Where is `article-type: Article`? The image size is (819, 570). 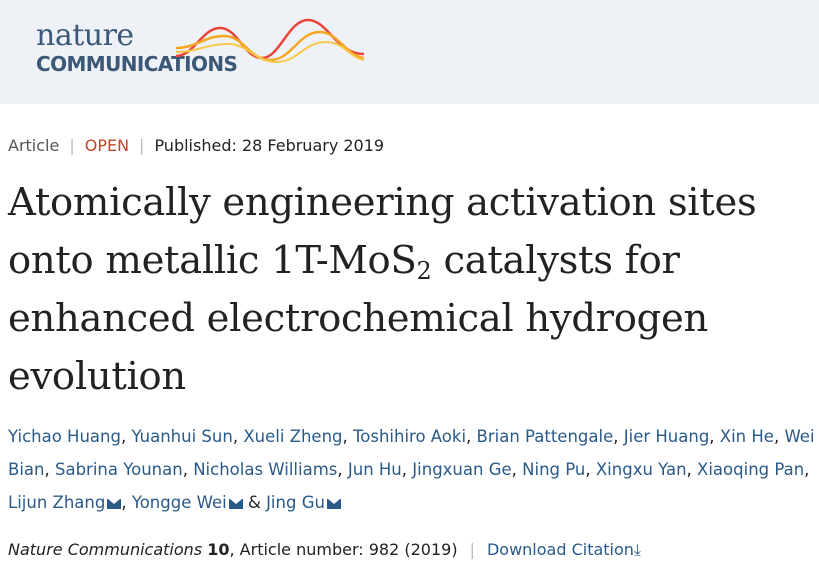
article-type: Article is located at coordinates (34, 145).